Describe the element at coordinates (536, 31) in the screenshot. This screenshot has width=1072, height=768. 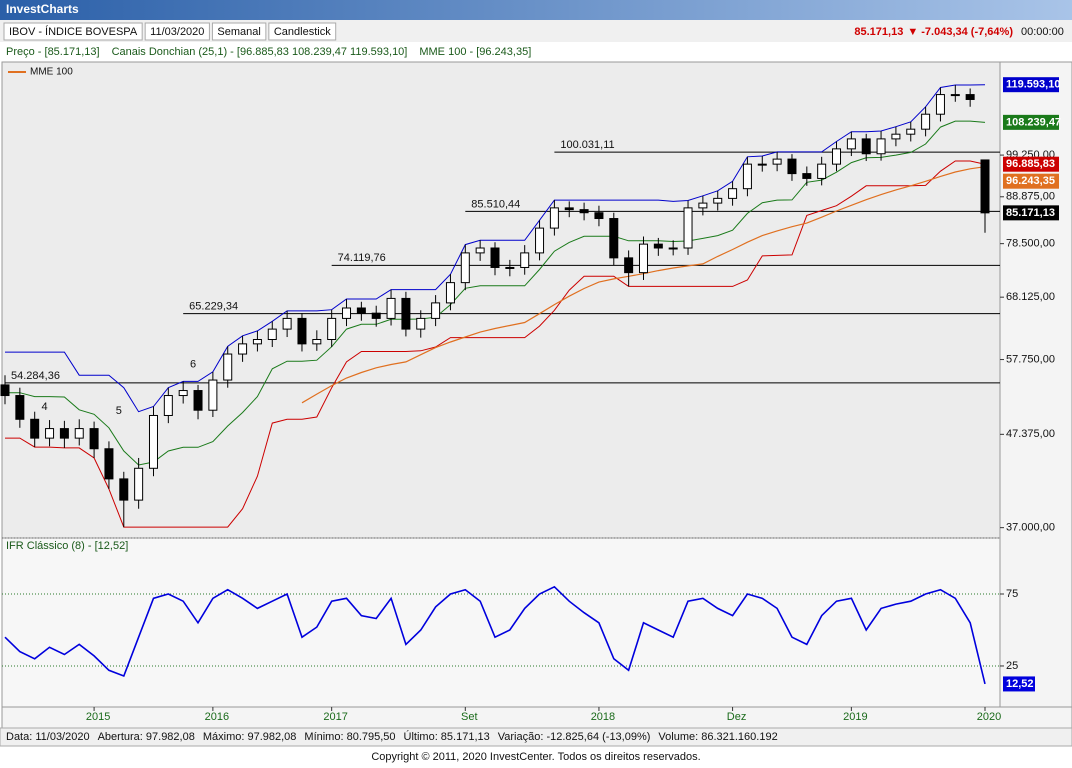
I see `toolbar` at that location.